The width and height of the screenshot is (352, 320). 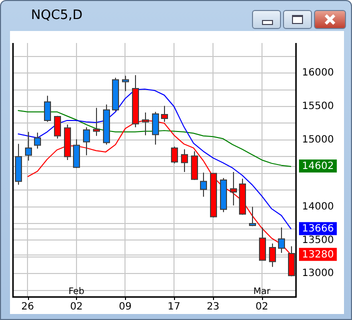 What do you see at coordinates (318, 229) in the screenshot?
I see `y-tick-label: 13666` at bounding box center [318, 229].